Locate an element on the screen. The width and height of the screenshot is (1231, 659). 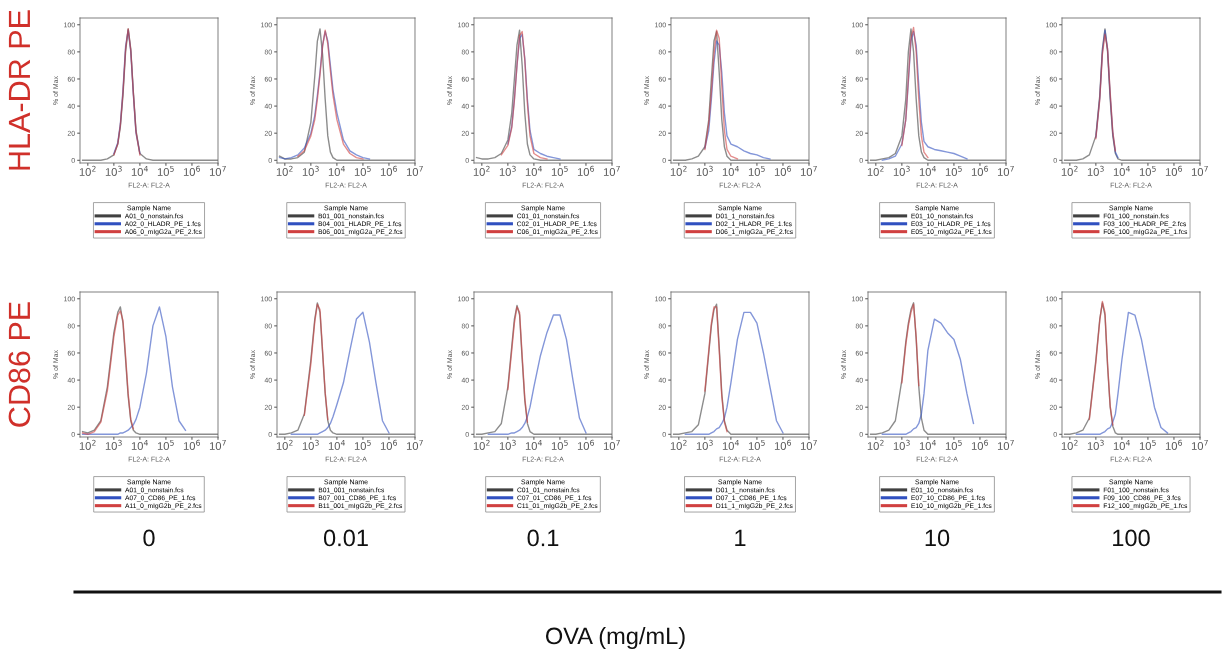
text: HLA-DR PE is located at coordinates (19, 90).